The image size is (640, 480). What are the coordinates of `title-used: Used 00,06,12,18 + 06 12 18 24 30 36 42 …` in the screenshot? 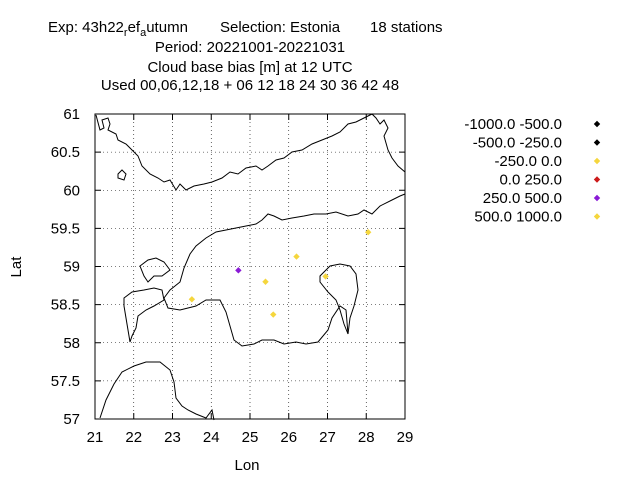 It's located at (250, 85).